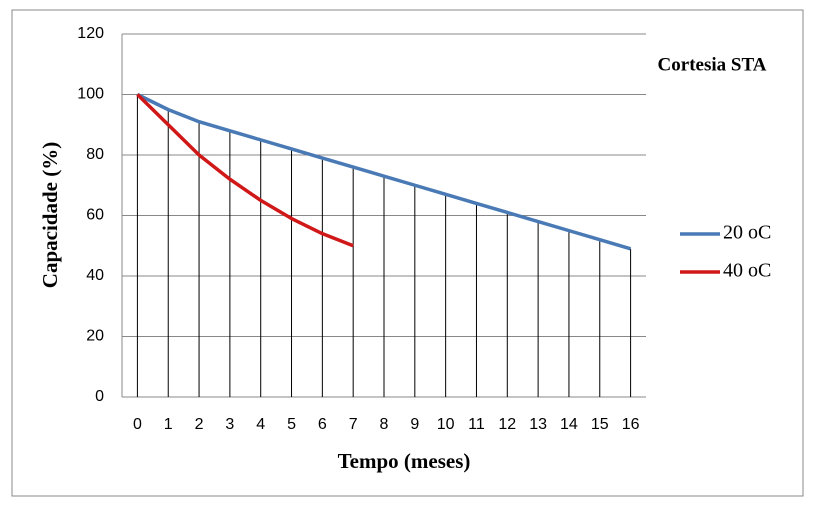 This screenshot has width=815, height=510. I want to click on y-tick-label: 100, so click(90, 94).